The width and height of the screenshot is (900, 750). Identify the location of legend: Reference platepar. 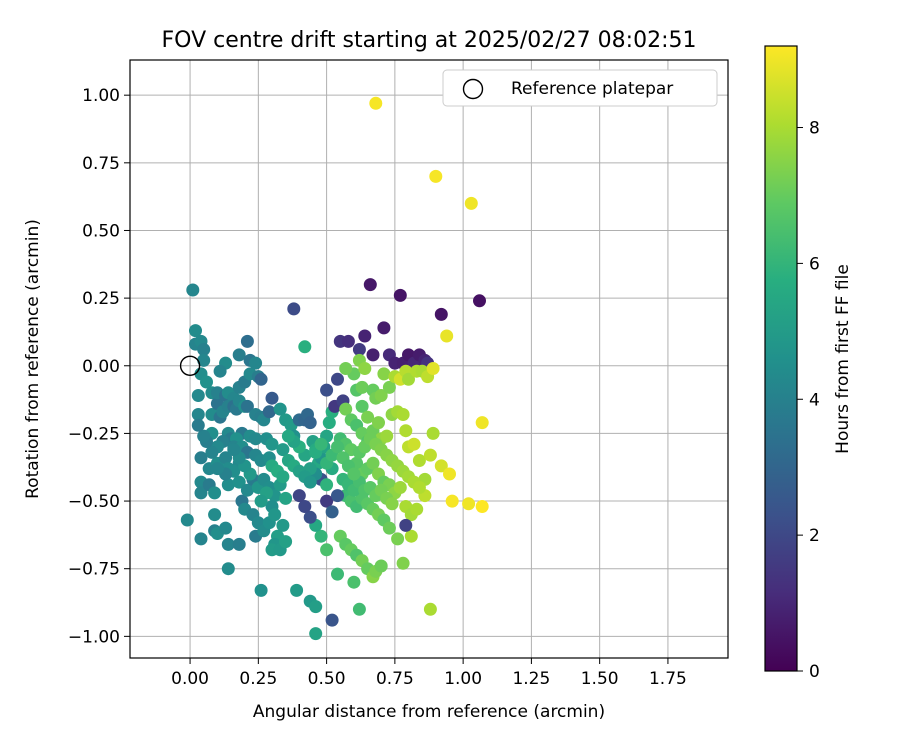
(580, 88).